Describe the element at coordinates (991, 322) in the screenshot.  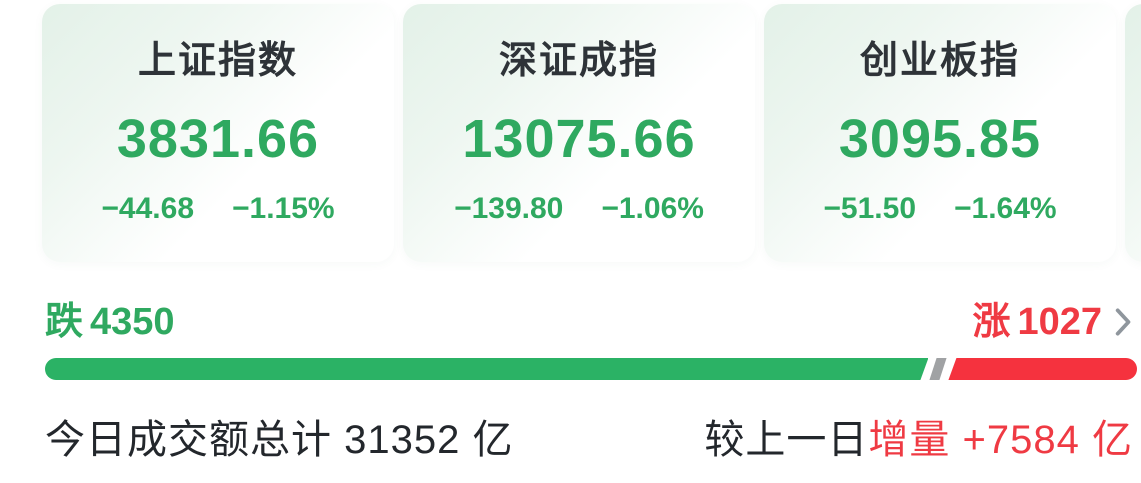
I see `advancers-text: 涨` at that location.